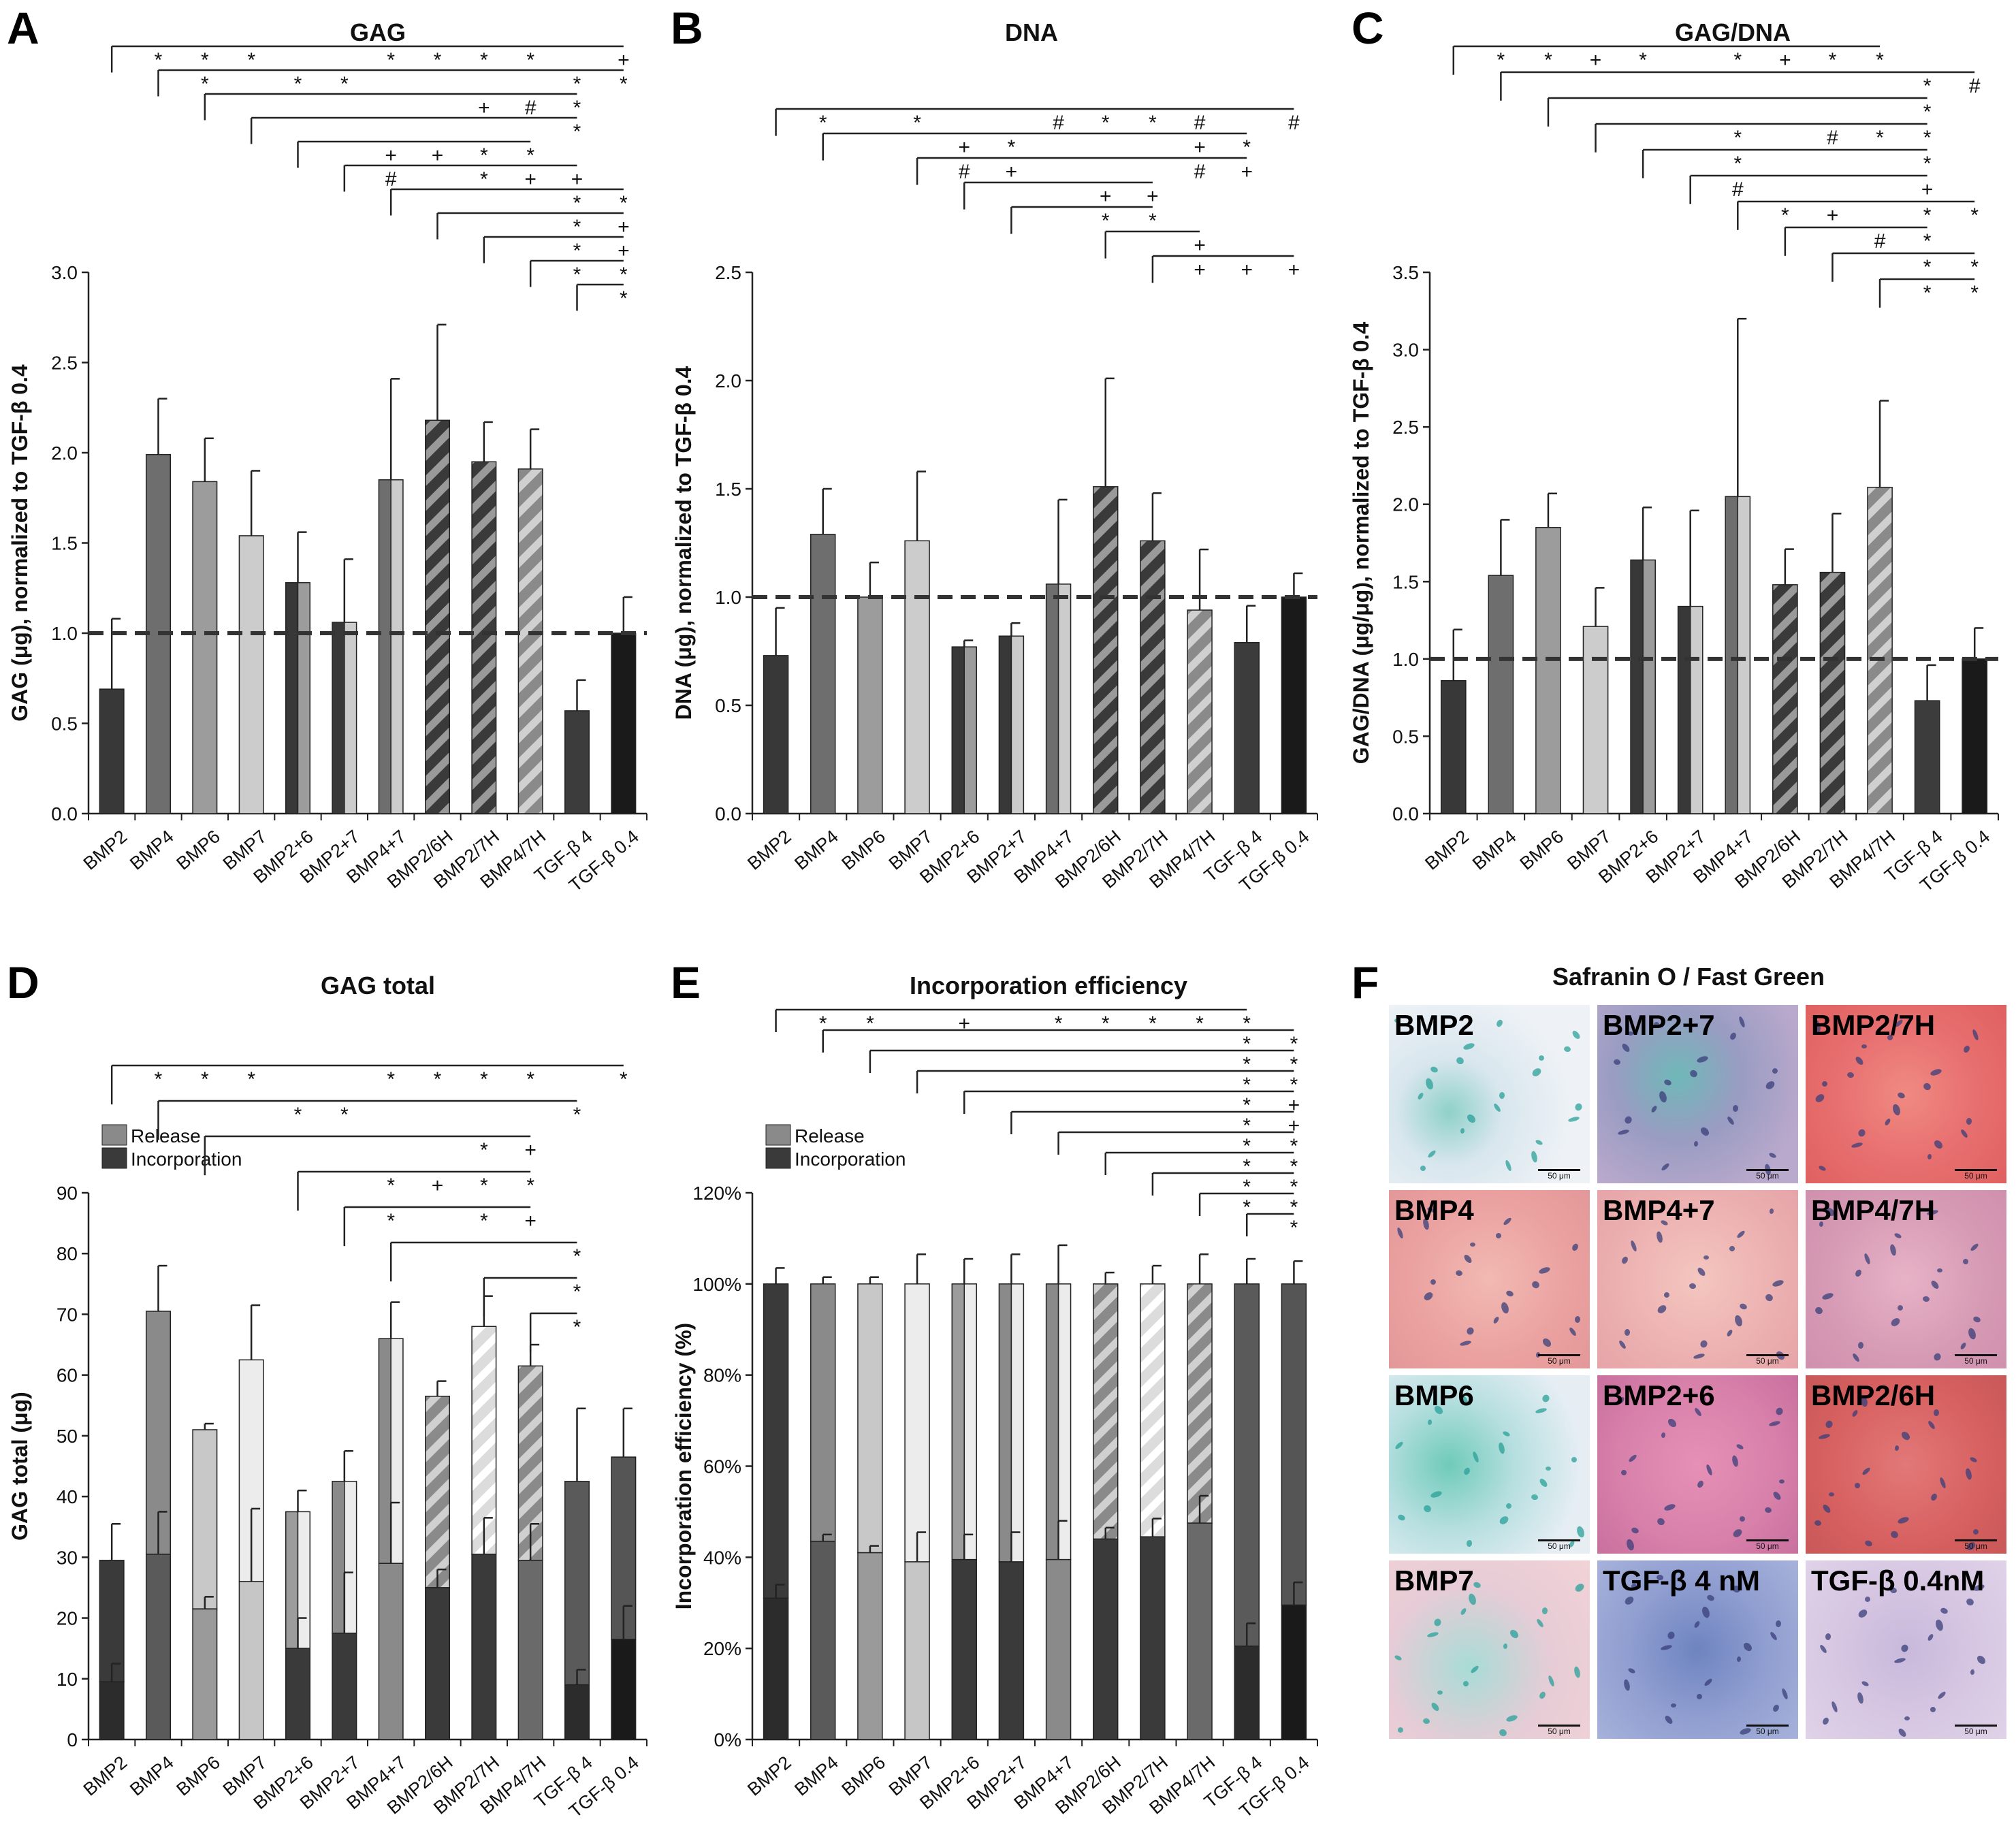  Describe the element at coordinates (1005, 724) in the screenshot. I see `chart-b-bar-left` at that location.